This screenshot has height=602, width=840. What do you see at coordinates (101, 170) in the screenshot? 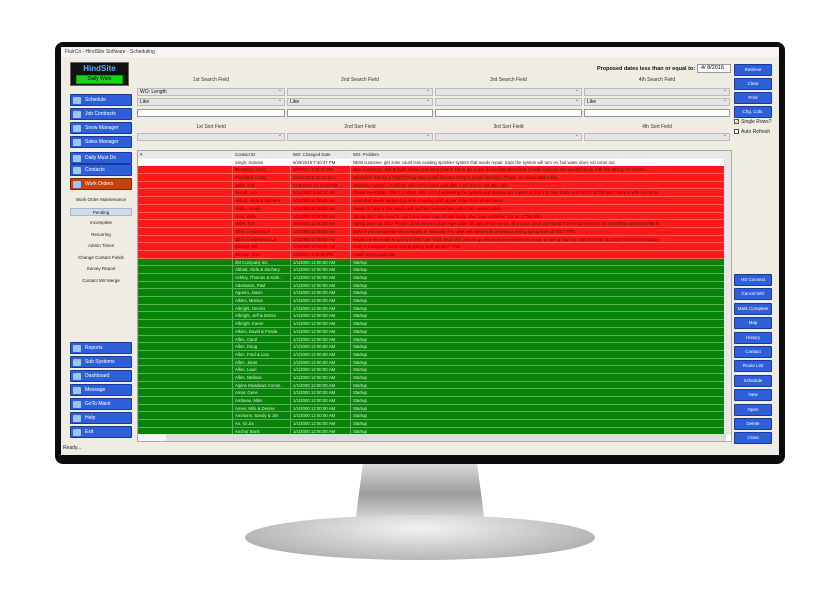
I see `sidebar-item-contacts: Contacts` at bounding box center [101, 170].